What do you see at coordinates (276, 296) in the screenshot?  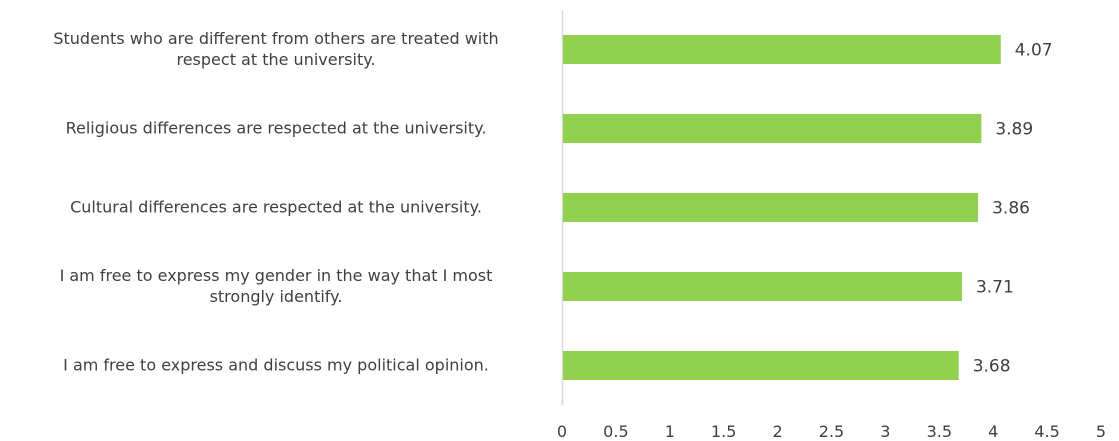 I see `category-label-line: strongly identify.` at bounding box center [276, 296].